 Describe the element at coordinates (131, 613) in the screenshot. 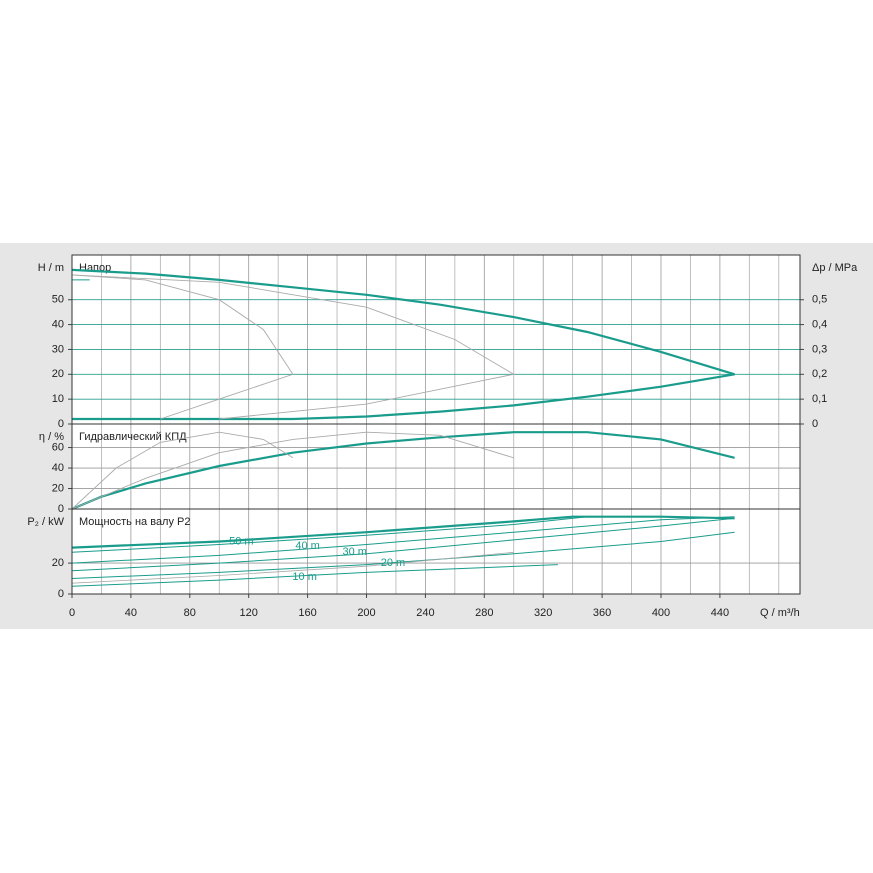

I see `x-tick-label: 40` at that location.